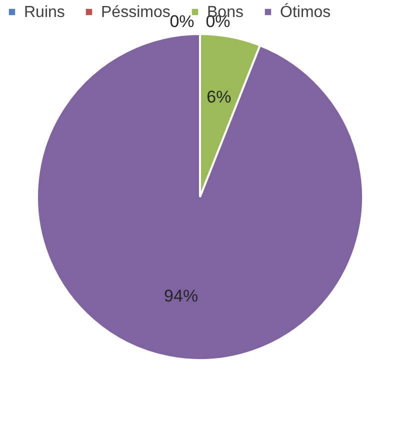  What do you see at coordinates (44, 12) in the screenshot?
I see `legend-label: Ruins` at bounding box center [44, 12].